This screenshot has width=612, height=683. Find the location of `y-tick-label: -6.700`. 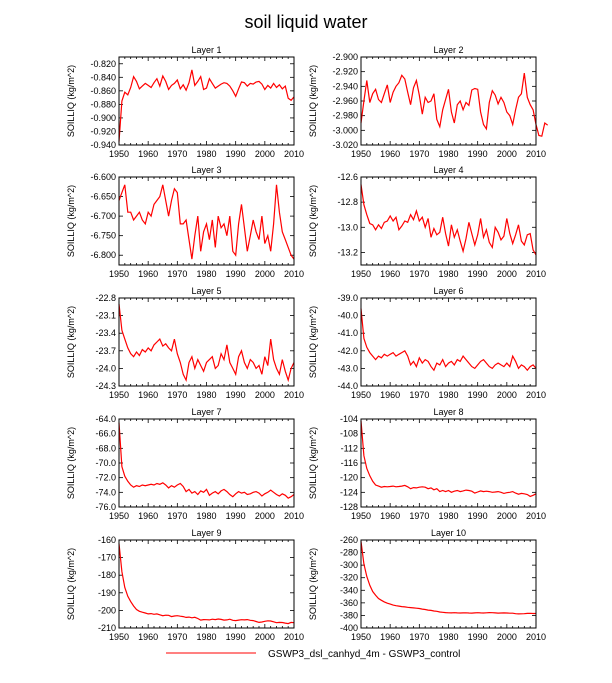

y-tick-label: -6.700 is located at coordinates (103, 216).